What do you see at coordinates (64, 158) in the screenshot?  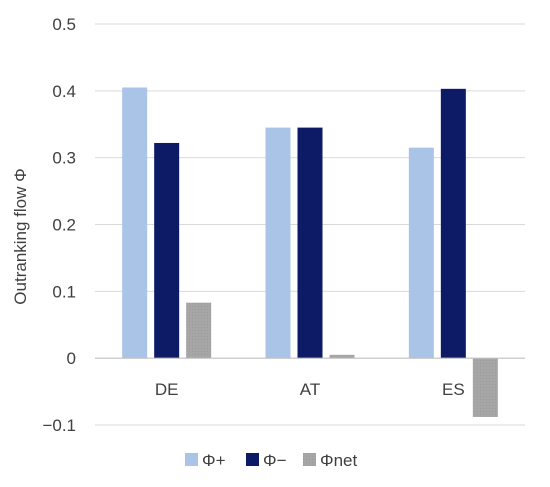 I see `y-tick-label: 0.3` at bounding box center [64, 158].